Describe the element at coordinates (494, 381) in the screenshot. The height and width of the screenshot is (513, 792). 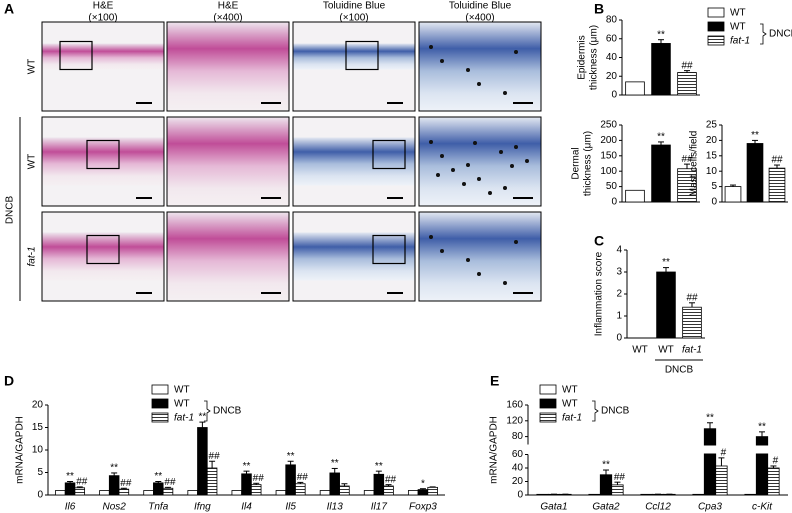
I see `panel-label: E` at that location.